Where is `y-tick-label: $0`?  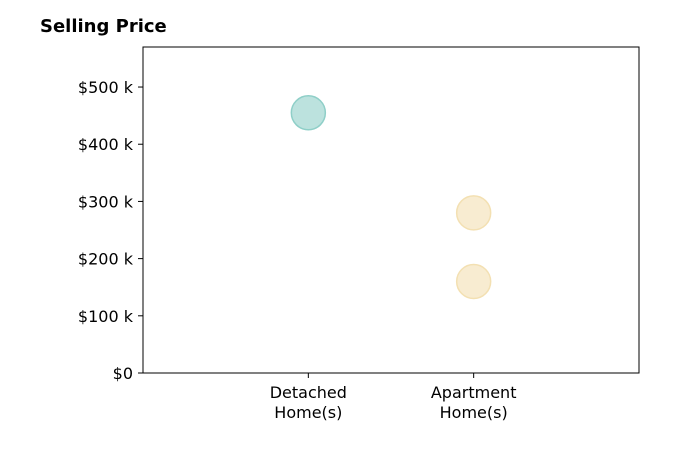
y-tick-label: $0 is located at coordinates (123, 373).